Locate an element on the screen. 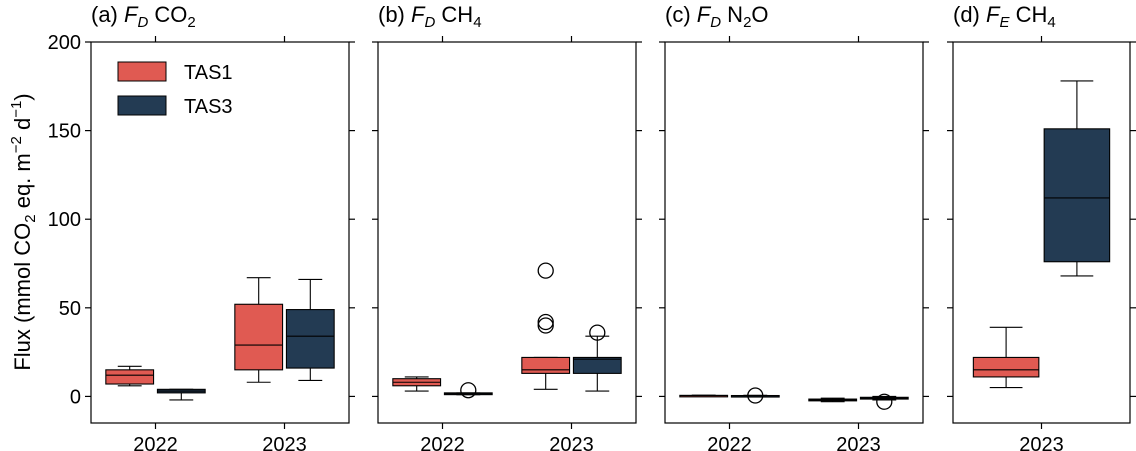 The height and width of the screenshot is (451, 1136). panel-title-a: (a) FD CO2 is located at coordinates (143, 16).